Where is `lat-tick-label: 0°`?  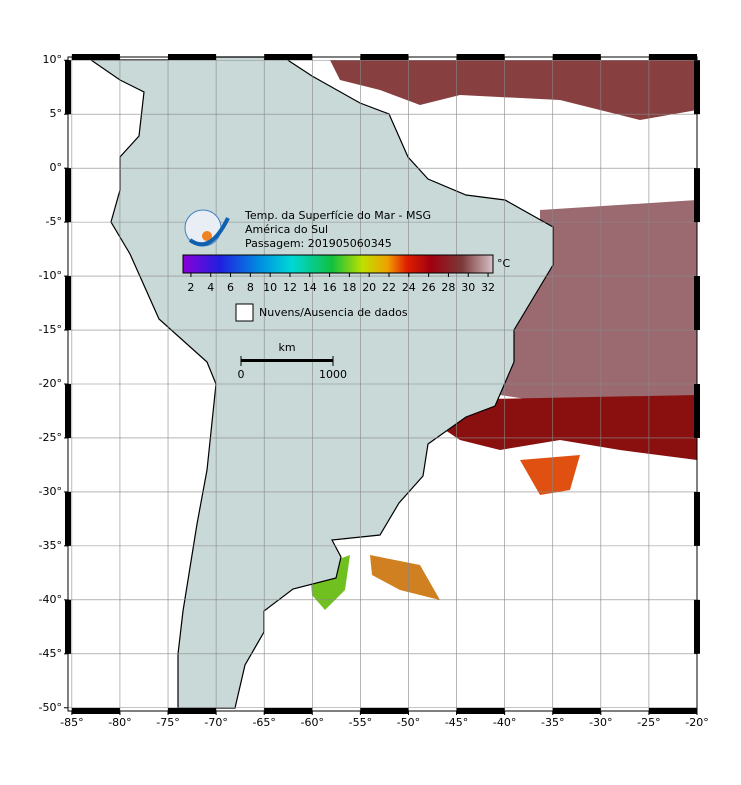
lat-tick-label: 0° is located at coordinates (56, 167).